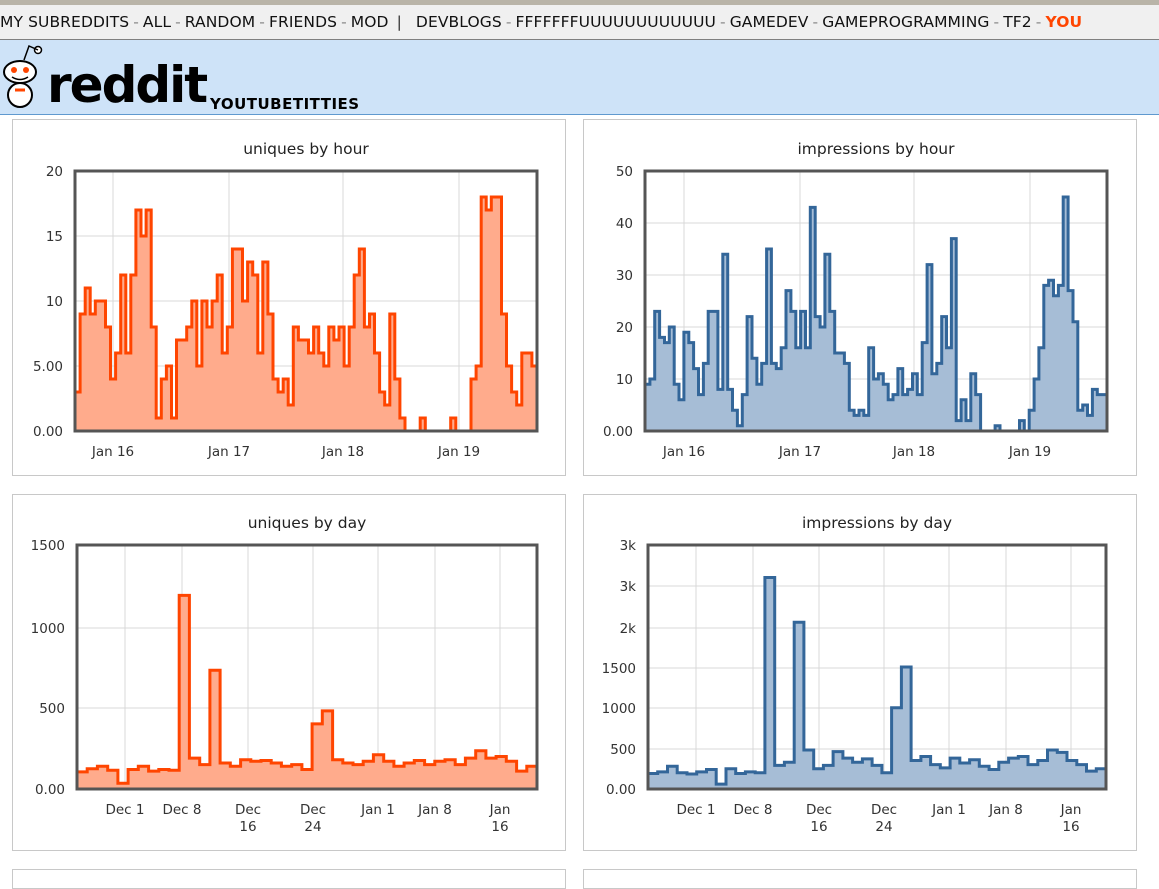  I want to click on link-tf2: TF2, so click(1017, 22).